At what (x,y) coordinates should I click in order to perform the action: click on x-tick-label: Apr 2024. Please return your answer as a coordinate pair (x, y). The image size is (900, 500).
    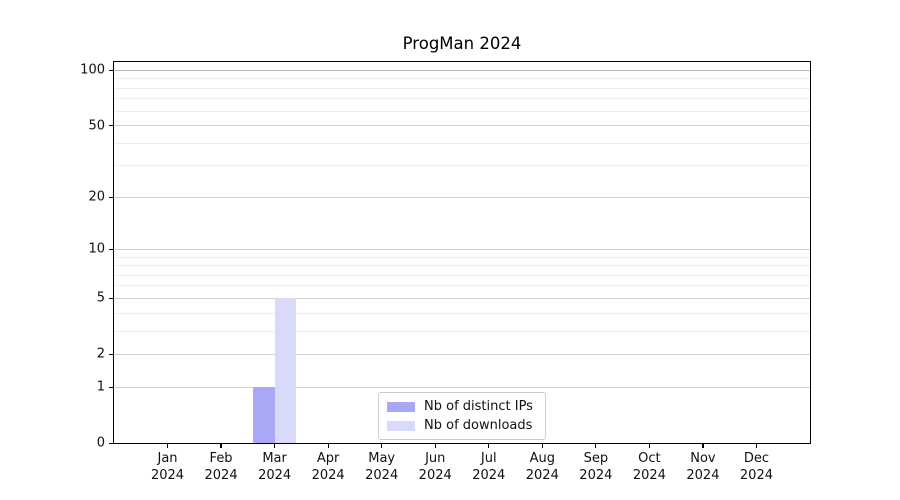
    Looking at the image, I should click on (328, 467).